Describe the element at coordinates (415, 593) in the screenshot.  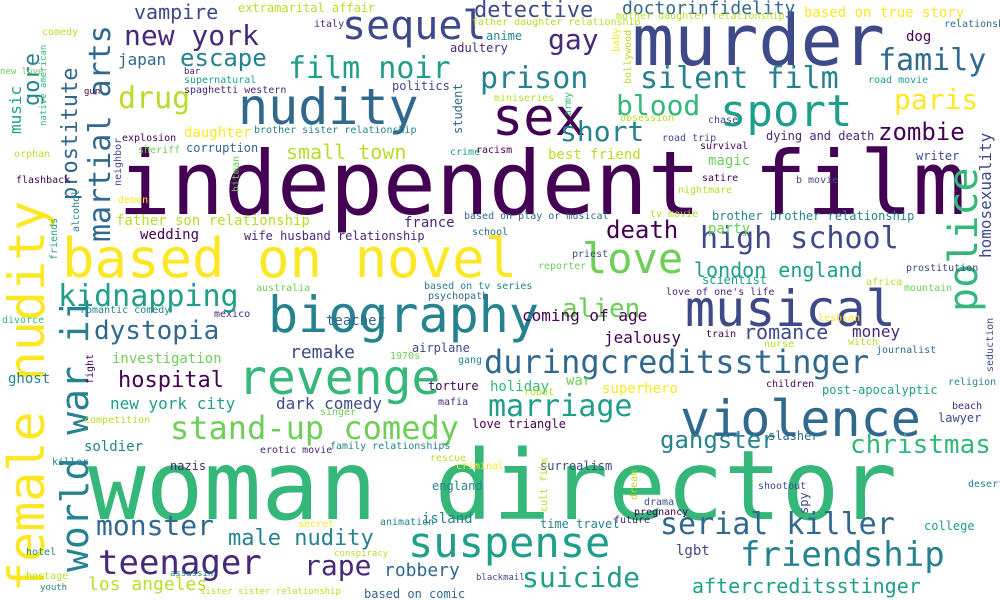
I see `word: based on comic` at that location.